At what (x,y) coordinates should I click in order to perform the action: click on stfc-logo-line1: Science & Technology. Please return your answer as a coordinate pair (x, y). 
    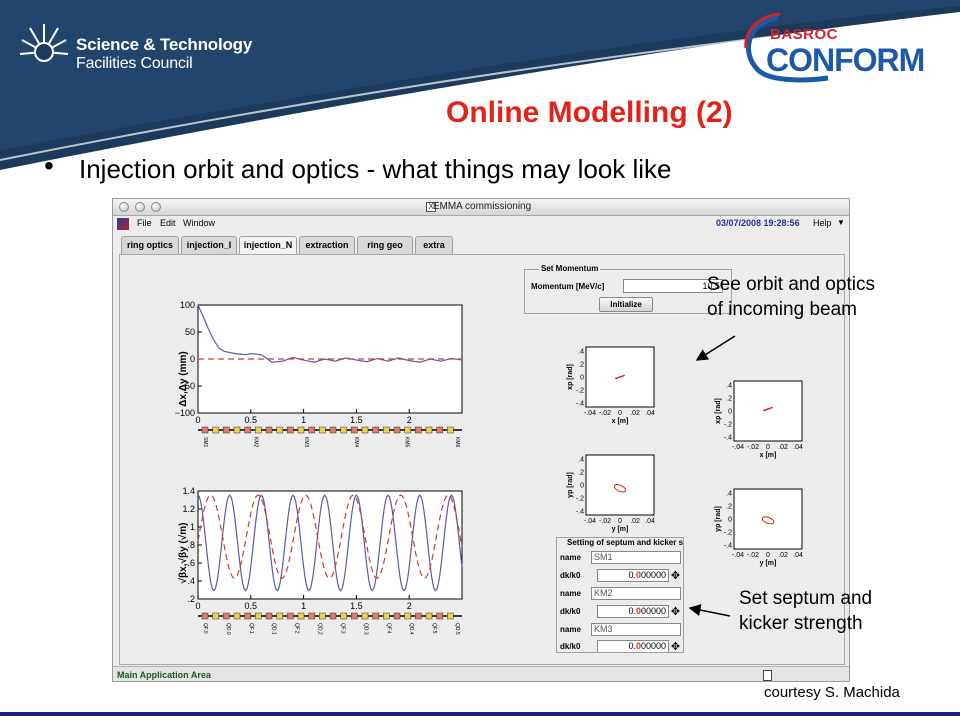
    Looking at the image, I should click on (164, 44).